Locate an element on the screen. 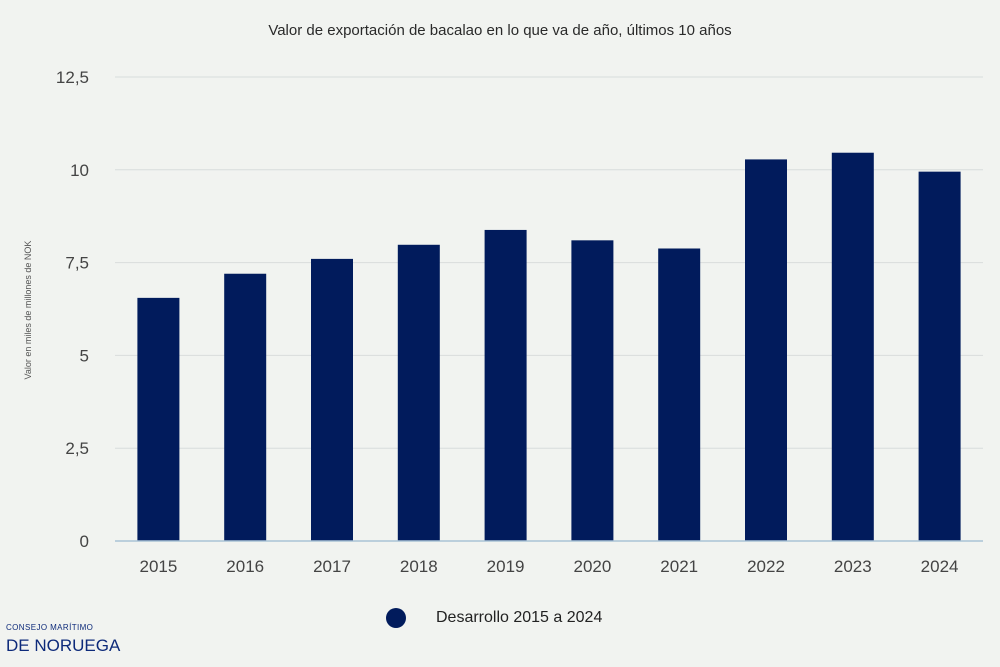 Image resolution: width=1000 pixels, height=667 pixels. legend-marker is located at coordinates (396, 618).